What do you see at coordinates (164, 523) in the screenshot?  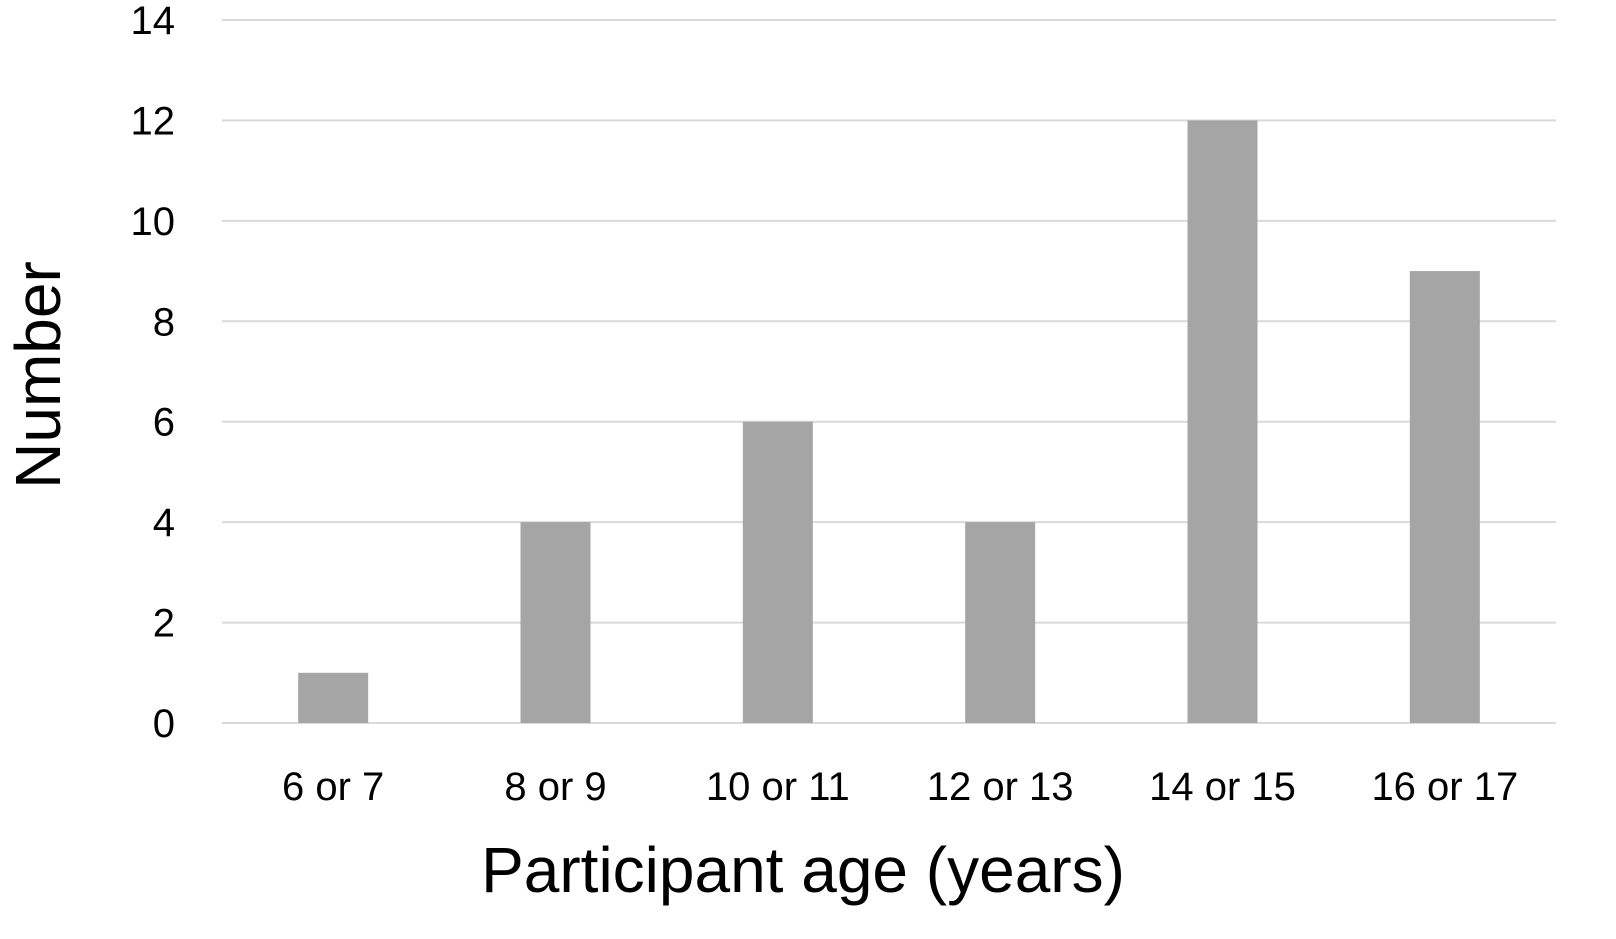 I see `y-tick-label: 4` at bounding box center [164, 523].